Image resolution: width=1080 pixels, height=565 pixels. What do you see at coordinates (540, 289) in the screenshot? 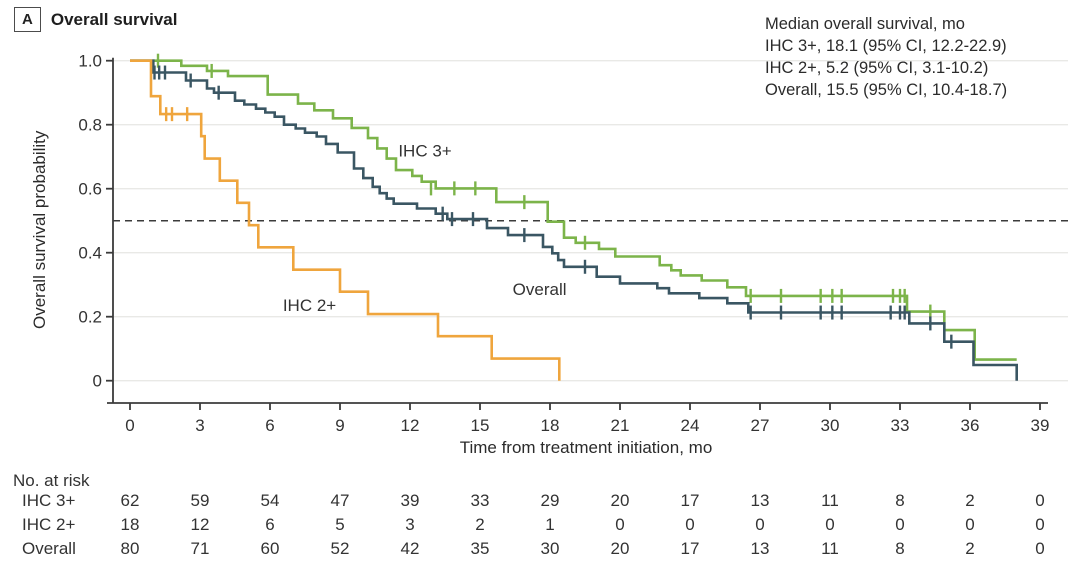
I see `curve-label-overall: Overall` at bounding box center [540, 289].